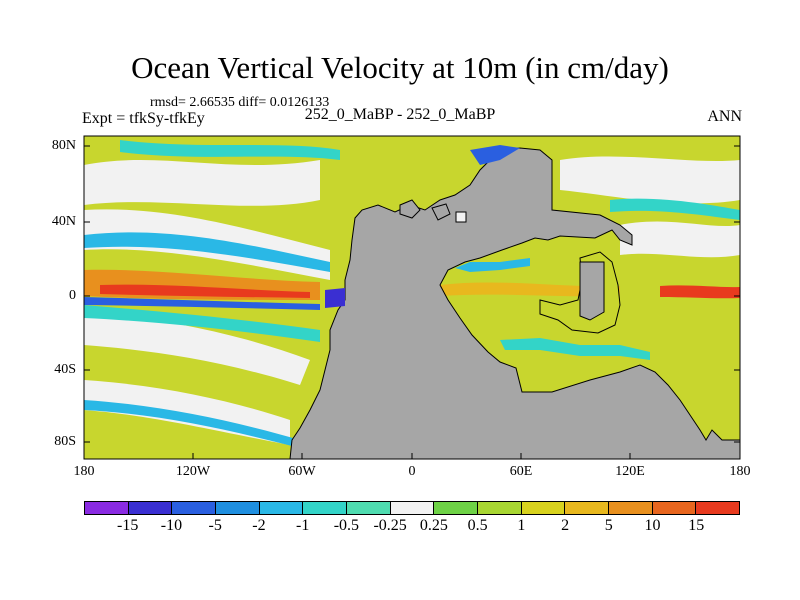 The image size is (800, 600). What do you see at coordinates (521, 471) in the screenshot?
I see `lon-label-60e: 60E` at bounding box center [521, 471].